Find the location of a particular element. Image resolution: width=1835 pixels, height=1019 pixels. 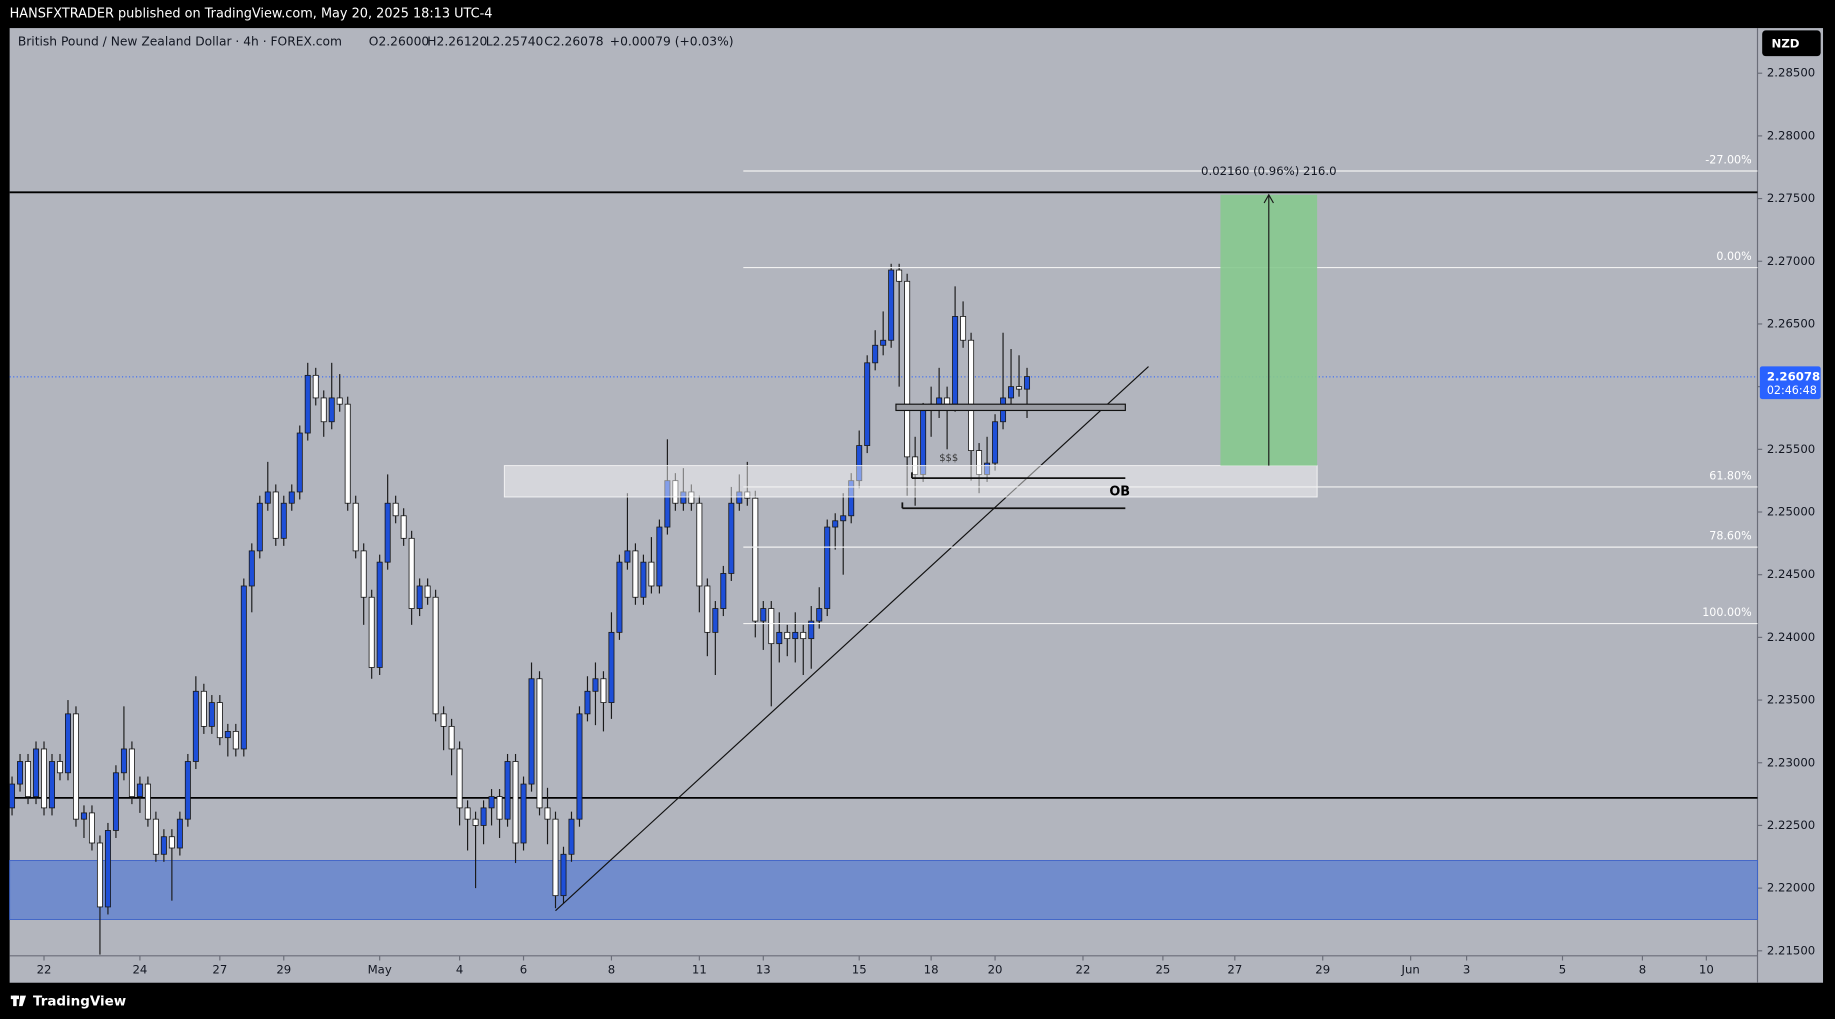

y-tick-label: 2.27500 is located at coordinates (1791, 198).